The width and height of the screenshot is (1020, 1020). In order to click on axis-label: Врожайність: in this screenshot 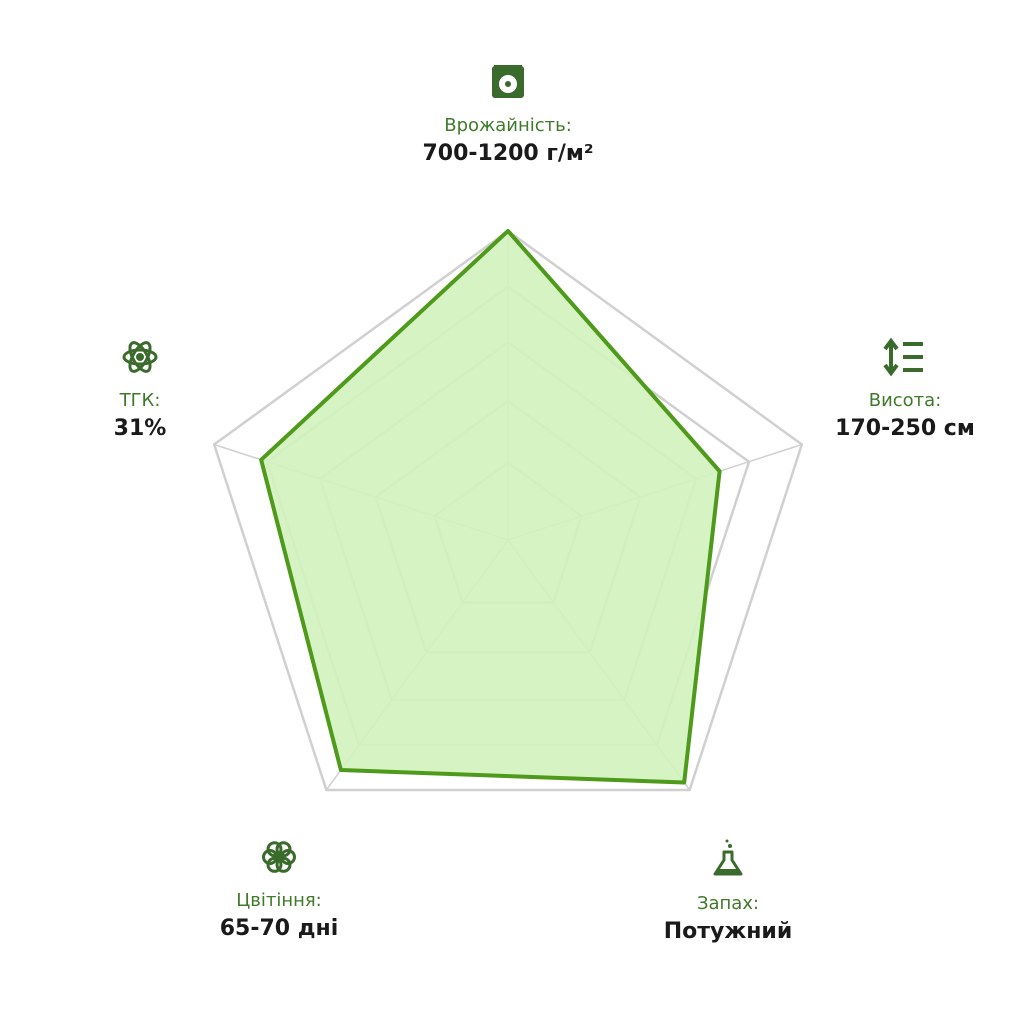, I will do `click(508, 125)`.